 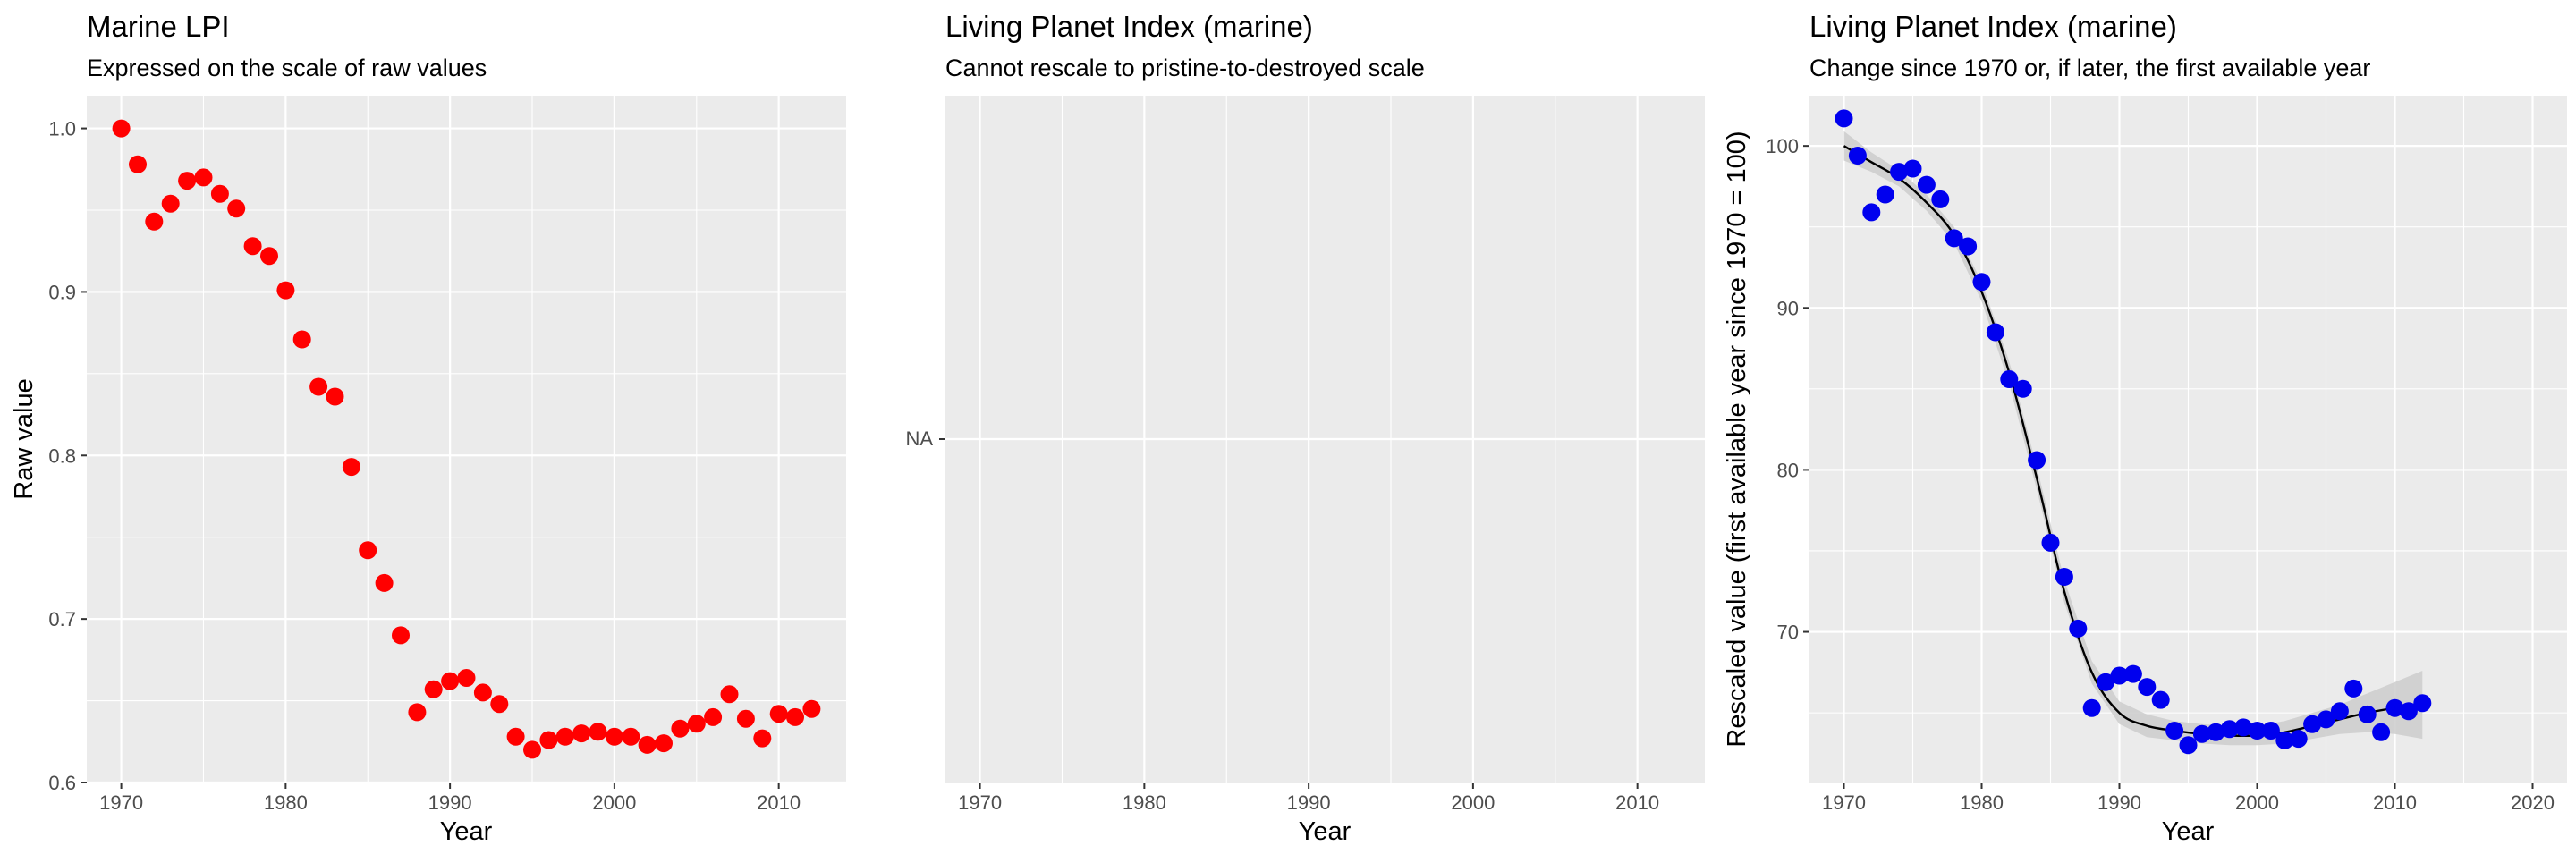 I want to click on panel2-x-axis-title: Year, so click(x=1325, y=831).